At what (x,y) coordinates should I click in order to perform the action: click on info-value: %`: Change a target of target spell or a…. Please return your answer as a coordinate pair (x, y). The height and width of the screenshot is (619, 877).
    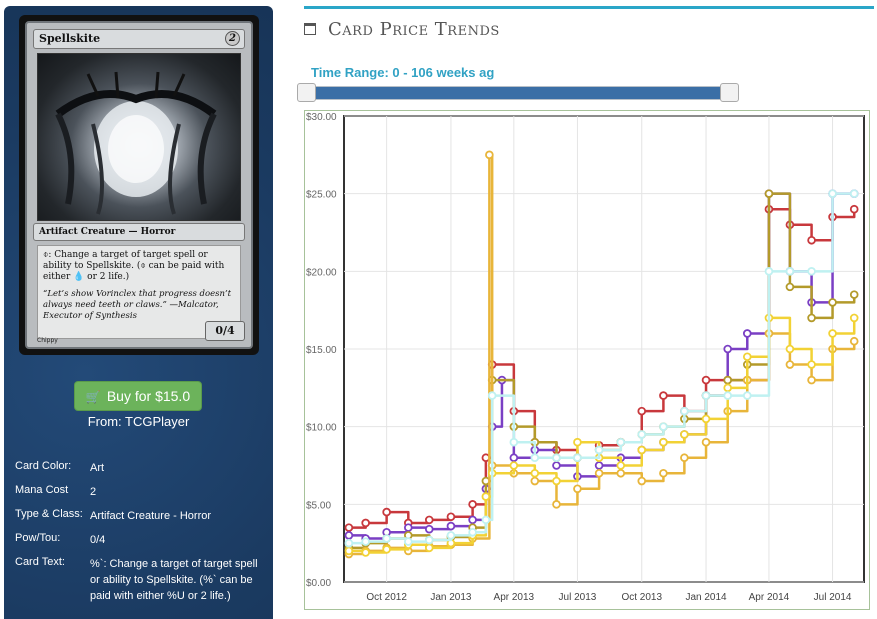
    Looking at the image, I should click on (174, 580).